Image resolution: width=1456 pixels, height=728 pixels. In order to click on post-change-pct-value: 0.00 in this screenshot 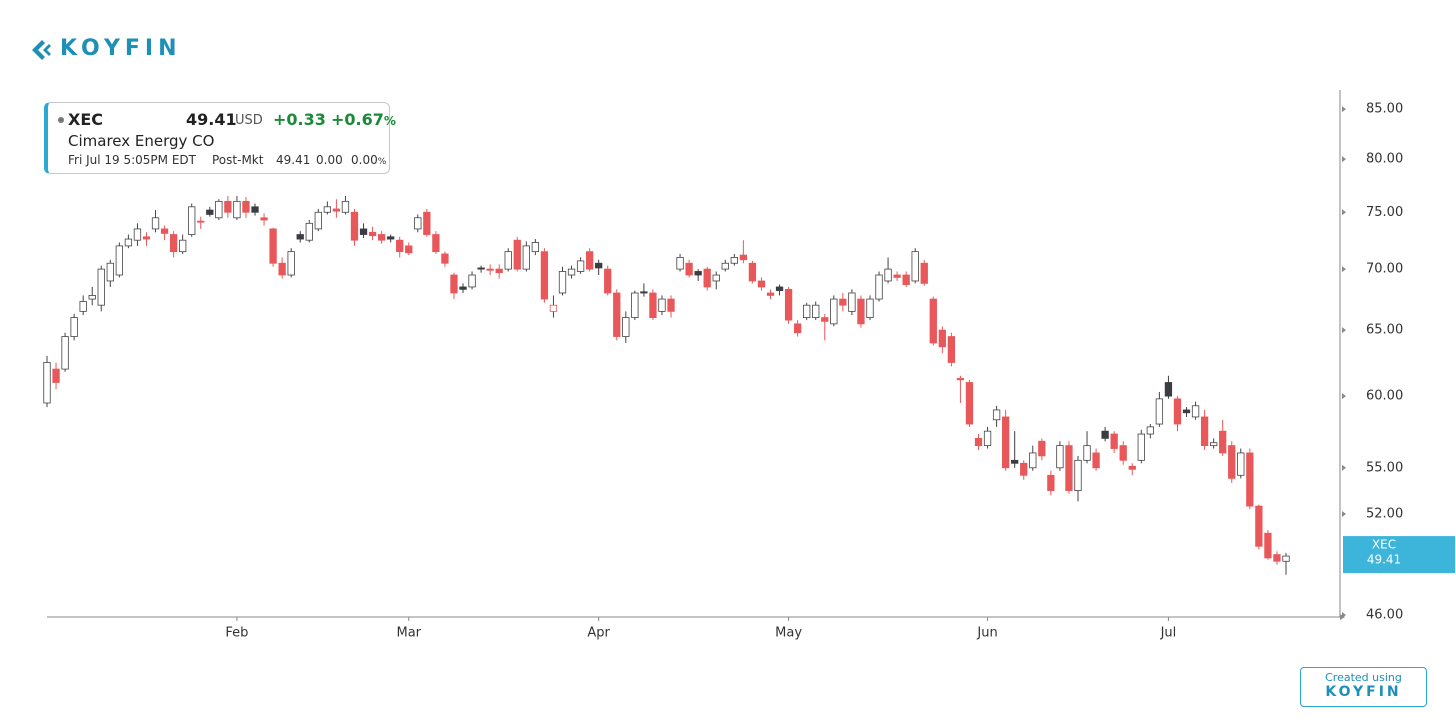, I will do `click(364, 160)`.